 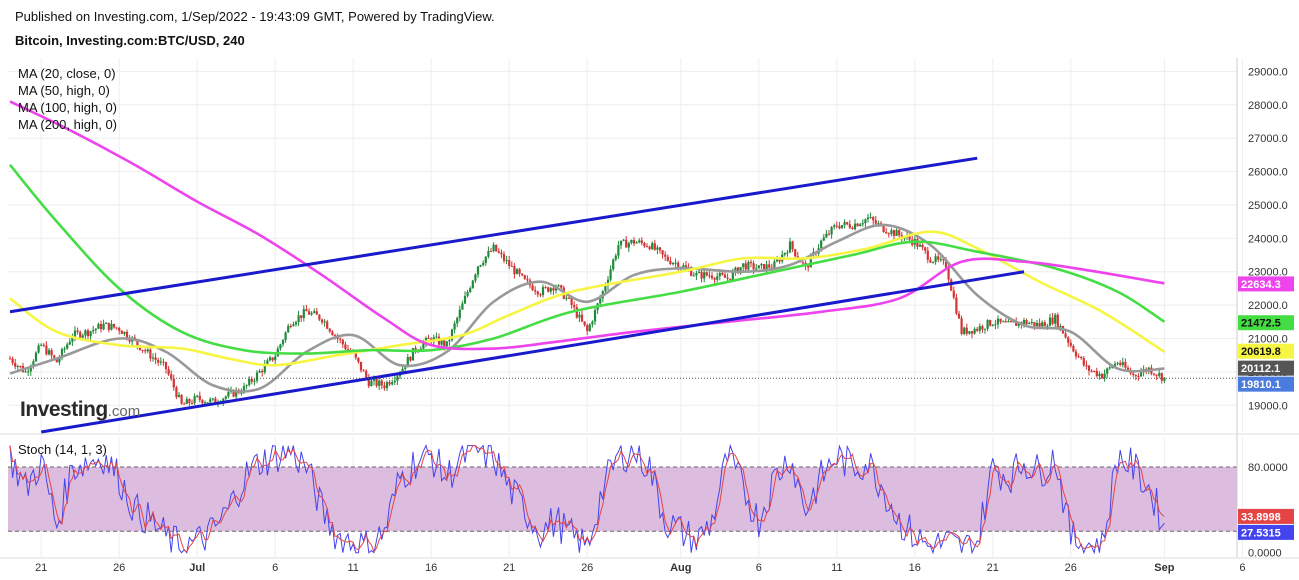 I want to click on price-tick-label: 24000.0, so click(x=1268, y=239).